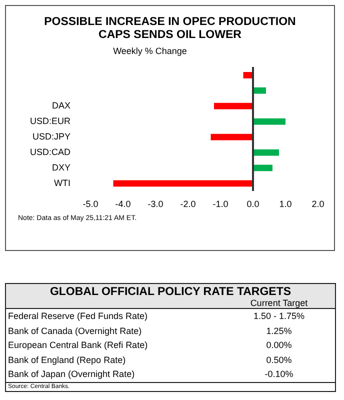  What do you see at coordinates (78, 316) in the screenshot?
I see `category-label: Federal Reserve (Fed Funds Rate)` at bounding box center [78, 316].